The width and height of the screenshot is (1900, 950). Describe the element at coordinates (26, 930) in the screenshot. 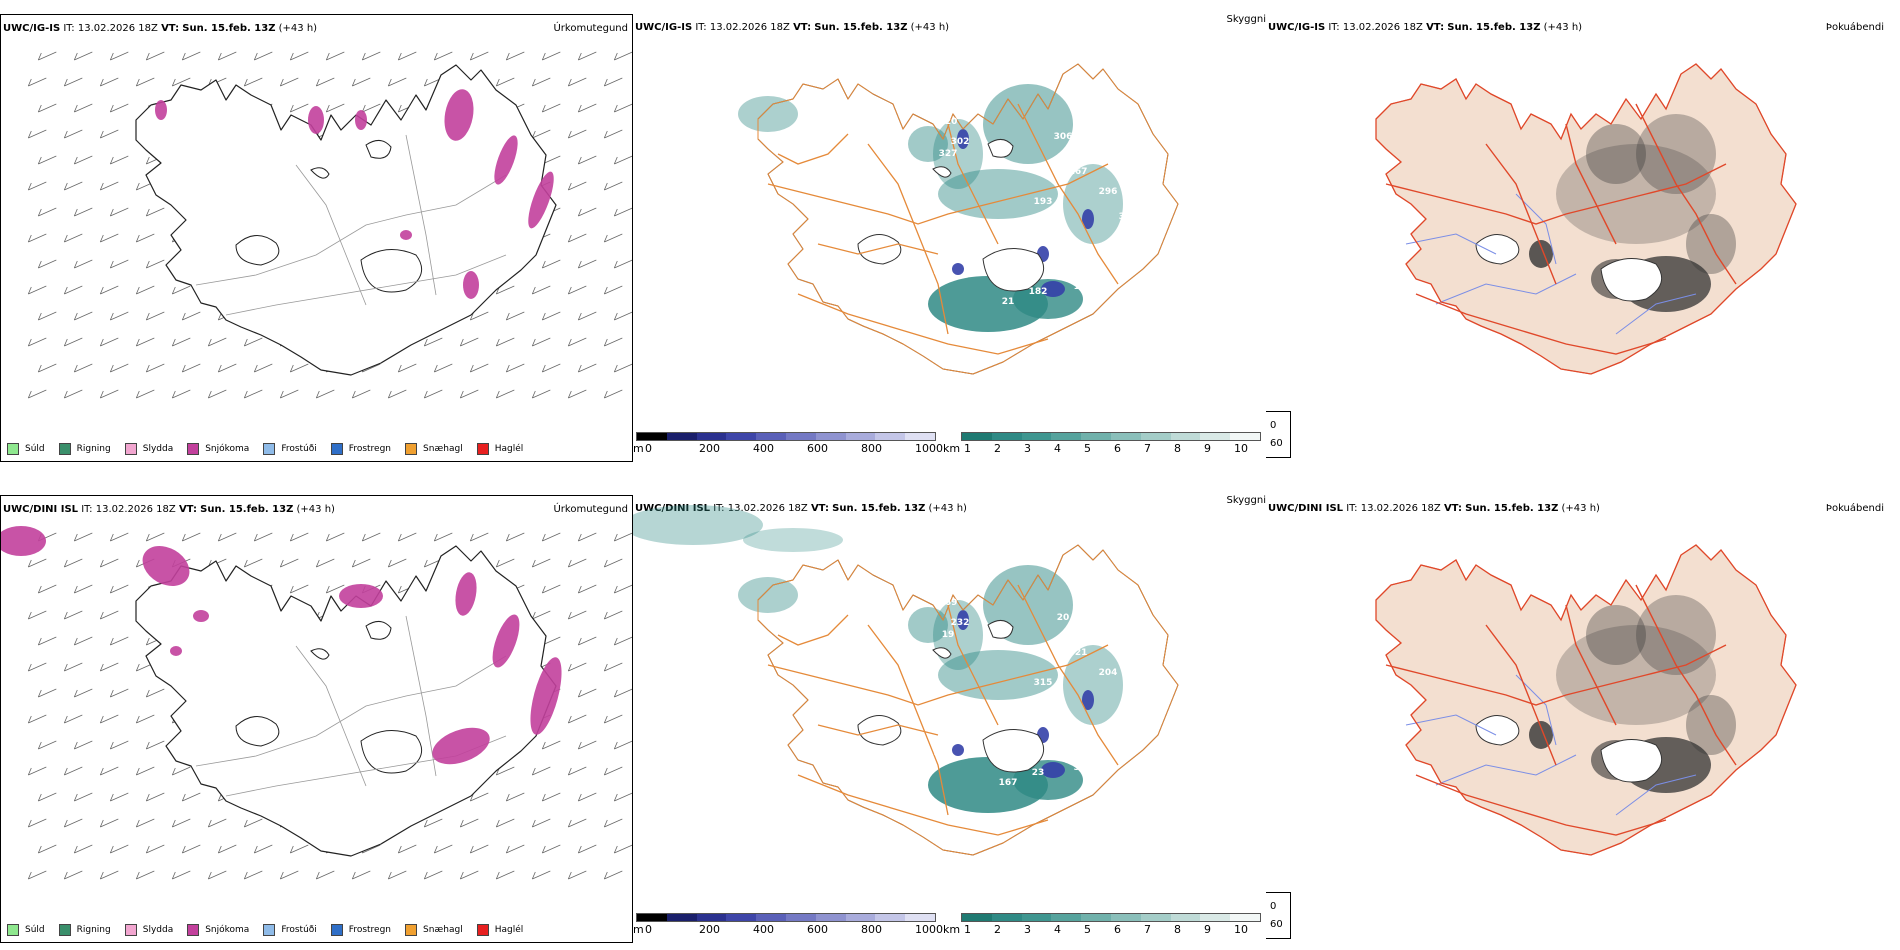

I see `legend-item: Súld` at that location.